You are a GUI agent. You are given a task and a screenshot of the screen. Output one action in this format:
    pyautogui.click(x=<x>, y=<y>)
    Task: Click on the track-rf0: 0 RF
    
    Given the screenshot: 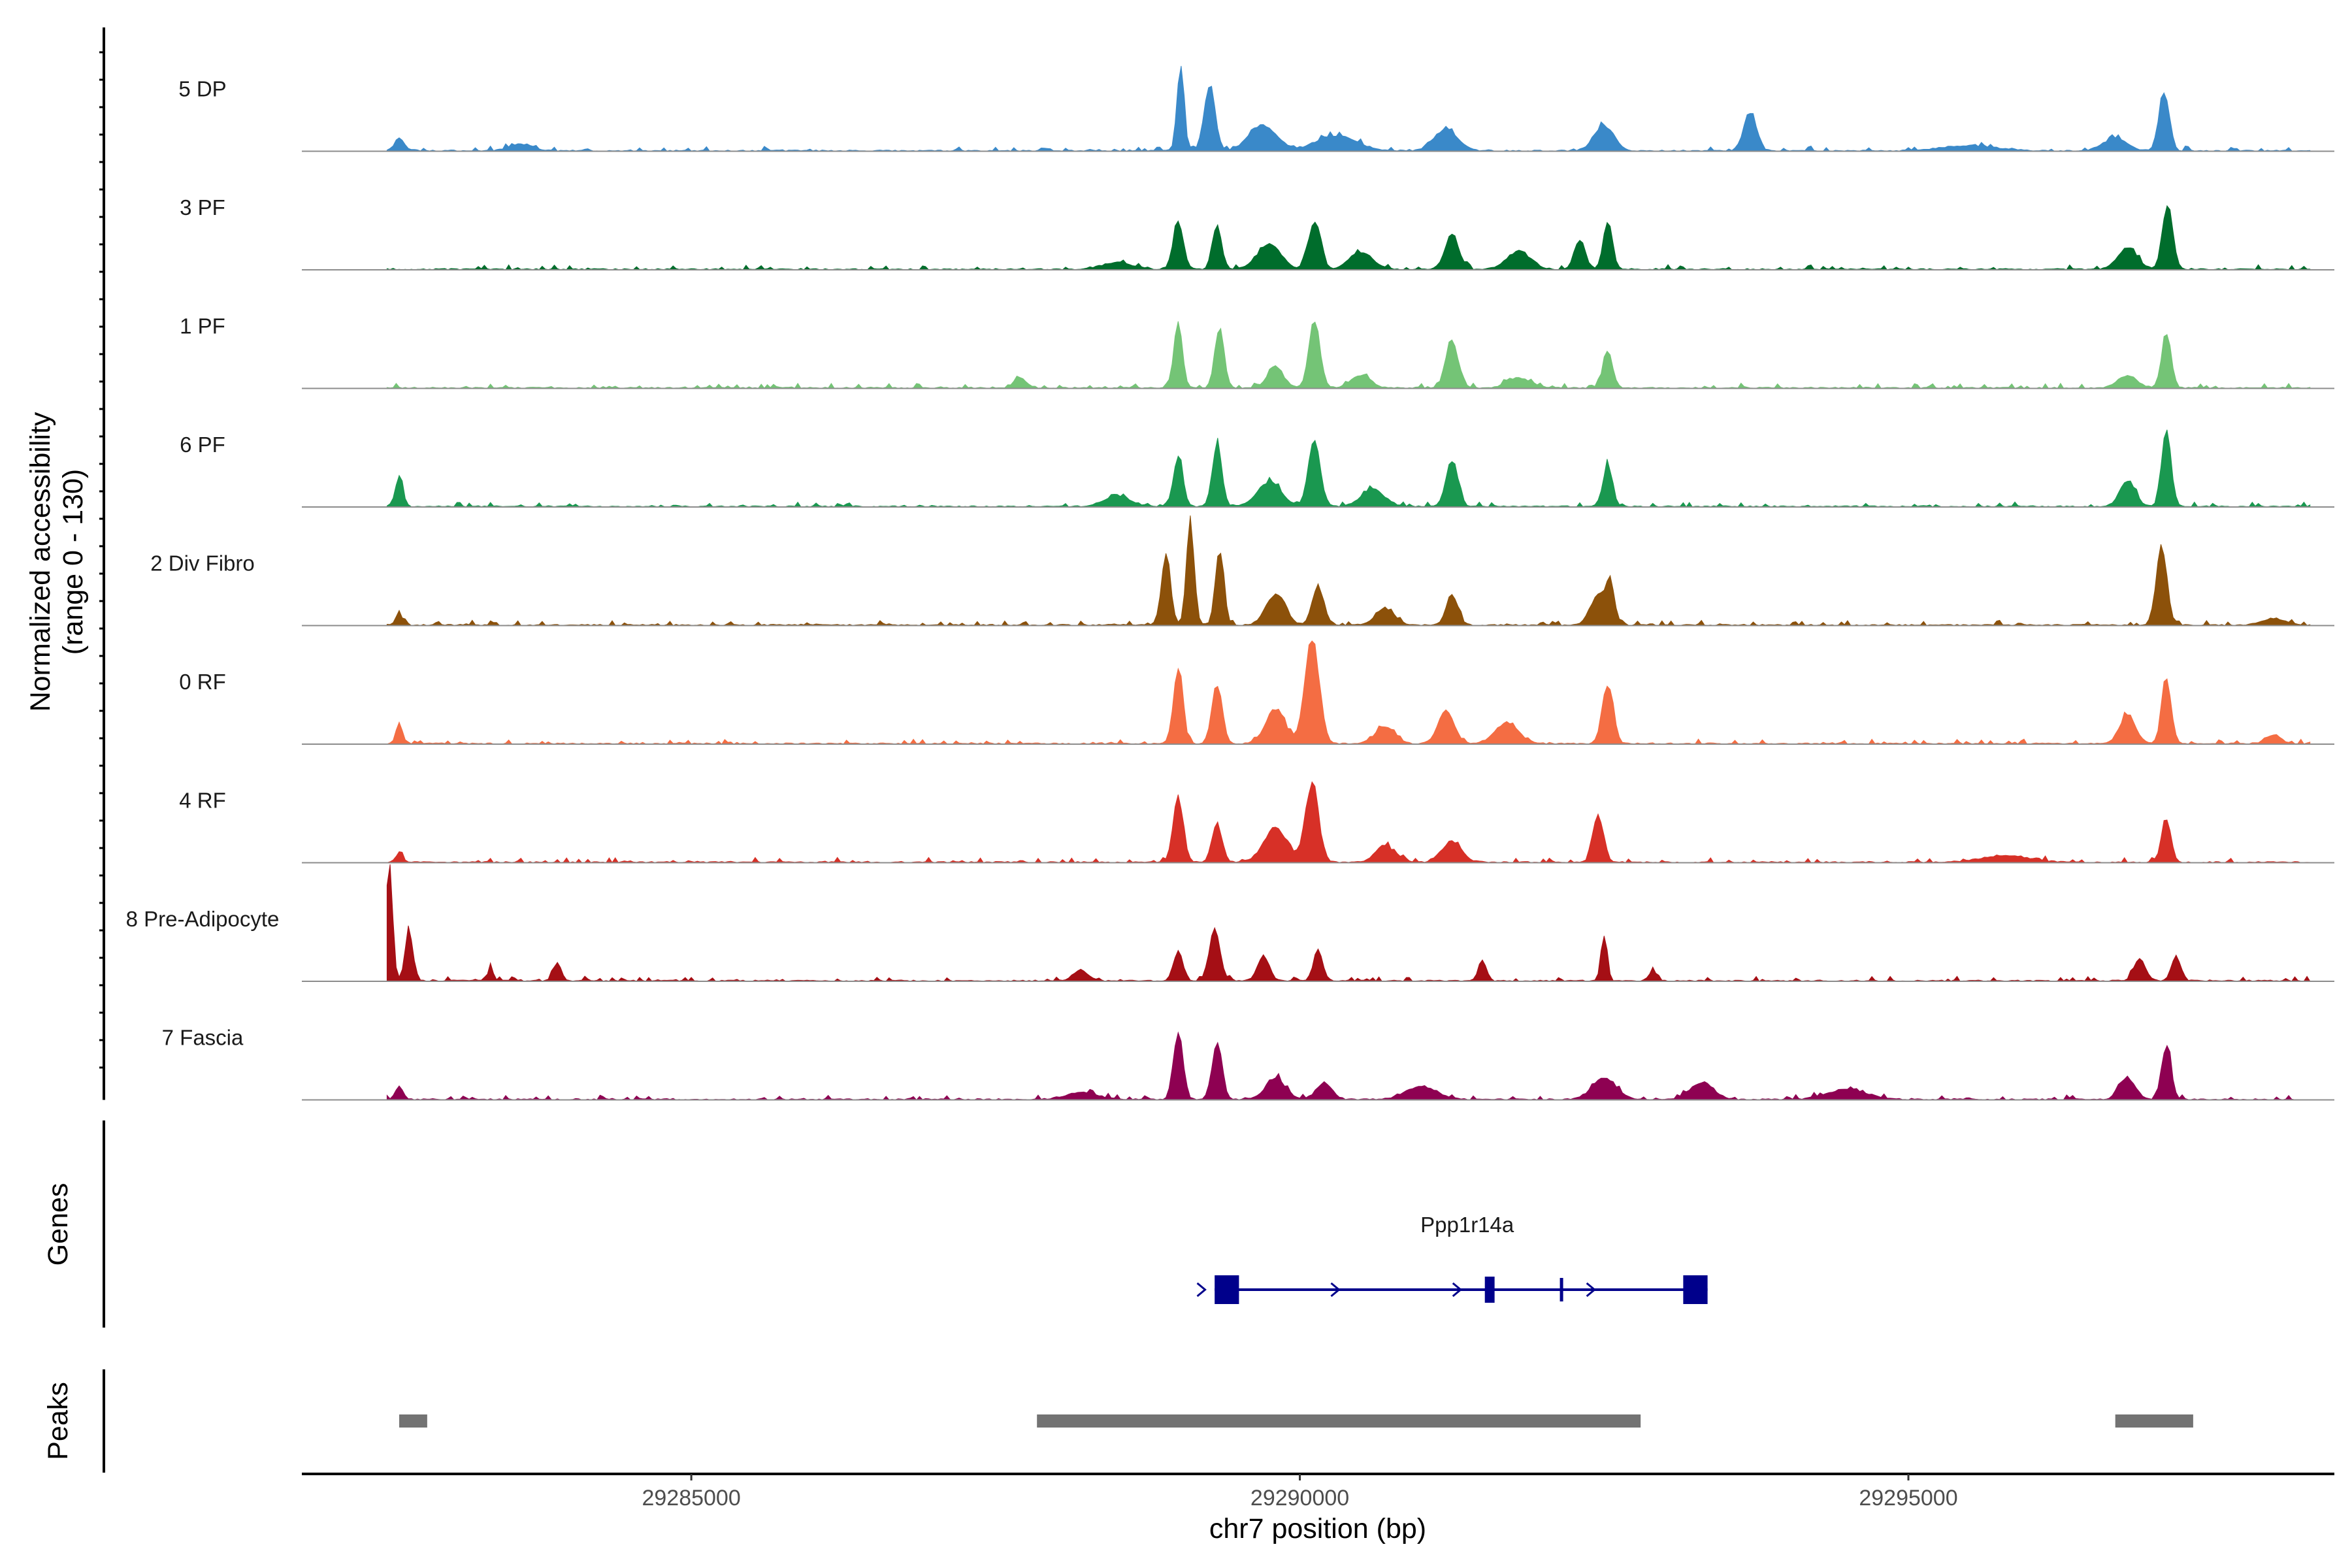 What is the action you would take?
    pyautogui.click(x=1256, y=692)
    